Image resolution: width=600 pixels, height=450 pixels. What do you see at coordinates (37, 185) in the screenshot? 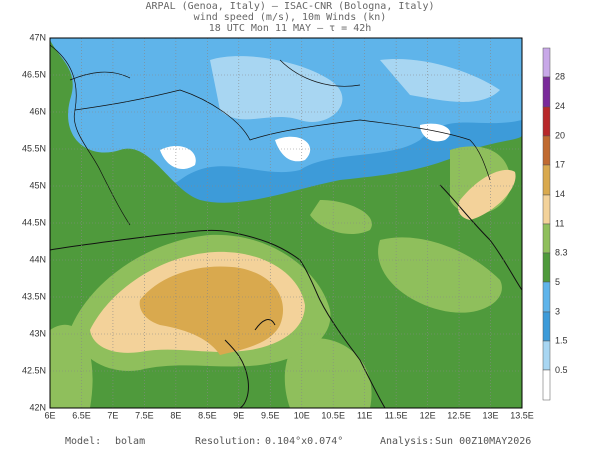
I see `lat-label: 45N` at bounding box center [37, 185].